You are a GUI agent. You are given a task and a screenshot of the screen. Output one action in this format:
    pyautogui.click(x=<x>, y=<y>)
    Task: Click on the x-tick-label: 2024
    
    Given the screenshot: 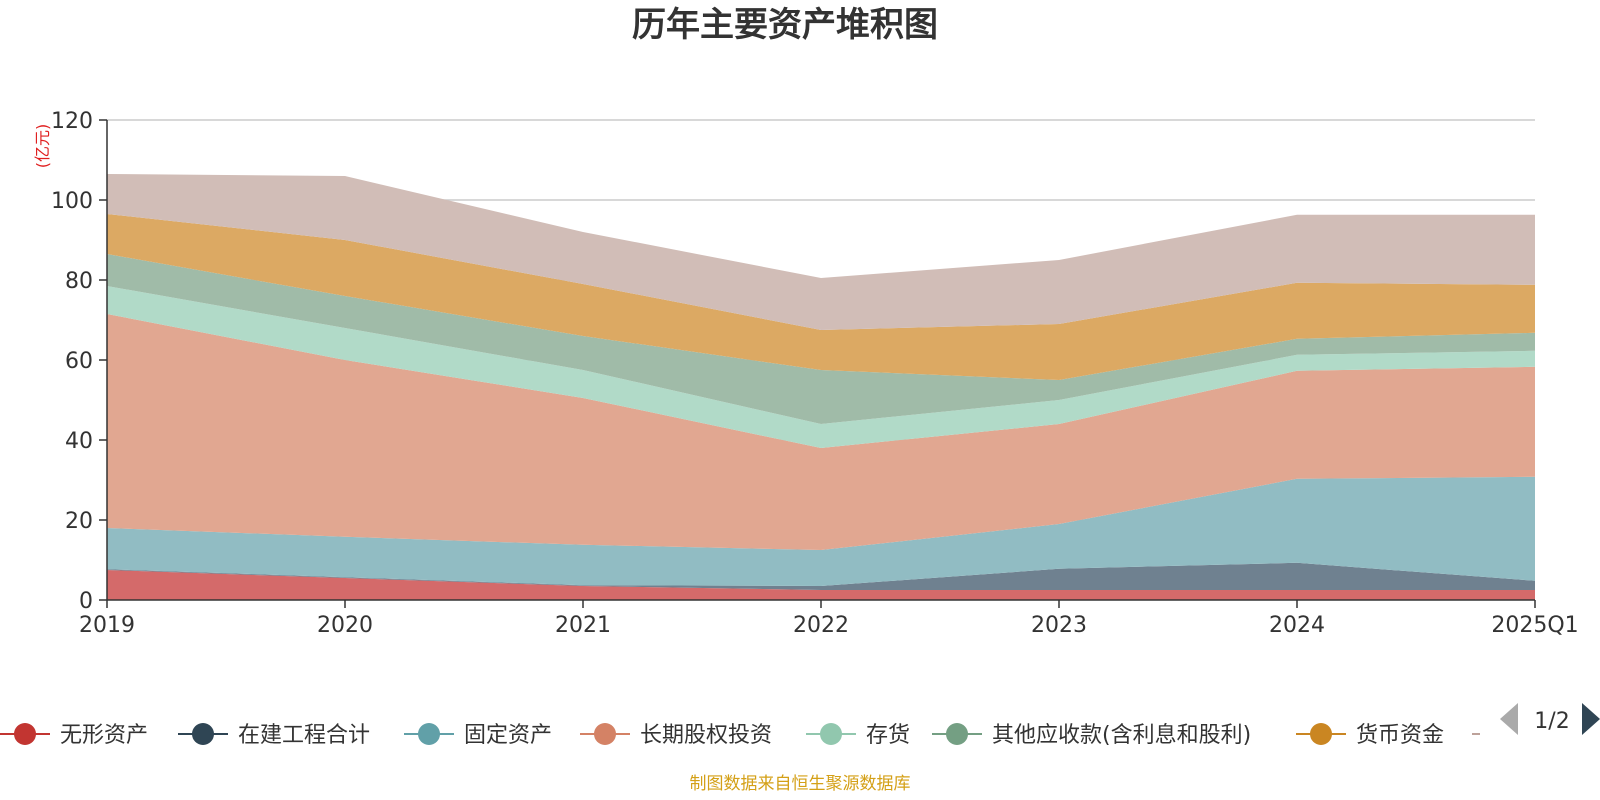 What is the action you would take?
    pyautogui.click(x=1297, y=625)
    